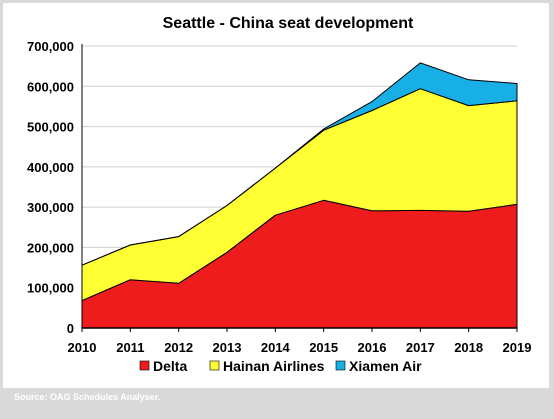 This screenshot has width=554, height=419. I want to click on y-tick-label: 100,000, so click(50, 288).